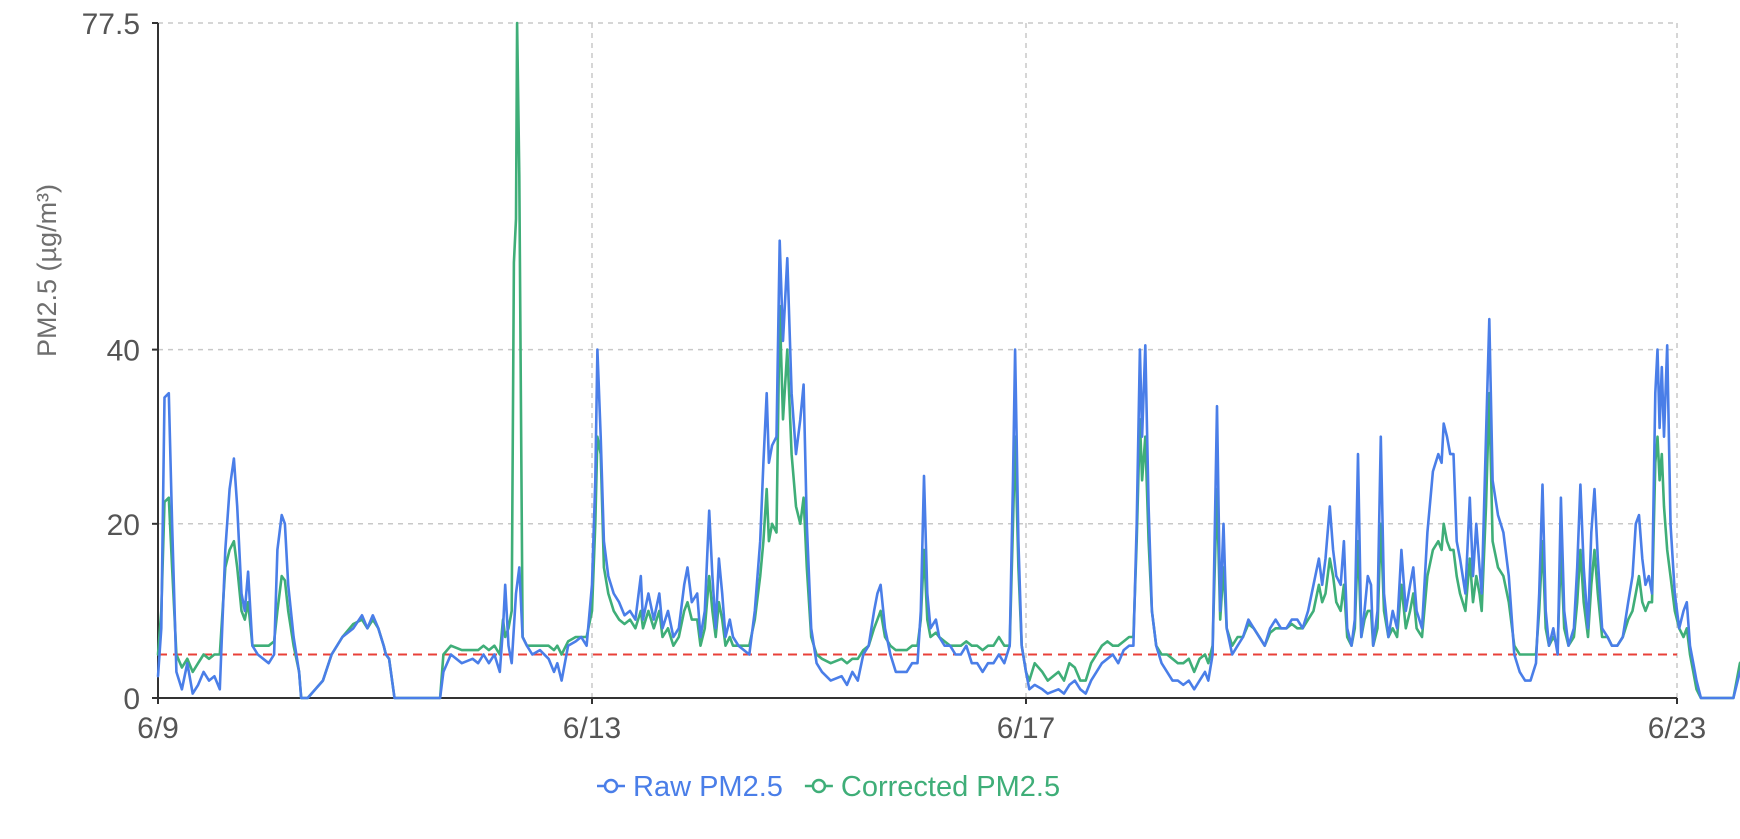 This screenshot has height=839, width=1740. What do you see at coordinates (708, 787) in the screenshot?
I see `legend-label: Raw PM2.5` at bounding box center [708, 787].